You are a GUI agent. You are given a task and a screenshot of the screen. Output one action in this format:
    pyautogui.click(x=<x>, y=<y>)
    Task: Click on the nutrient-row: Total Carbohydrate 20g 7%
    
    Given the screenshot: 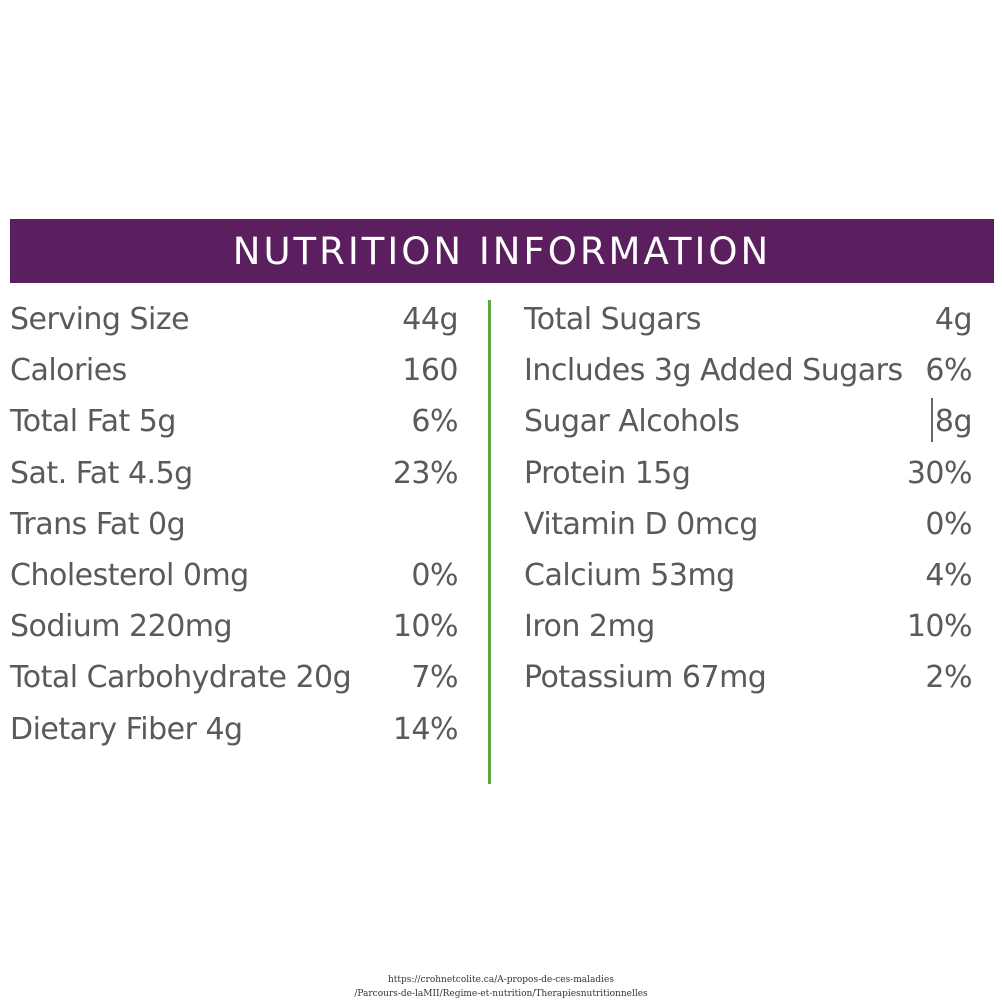 What is the action you would take?
    pyautogui.click(x=234, y=677)
    